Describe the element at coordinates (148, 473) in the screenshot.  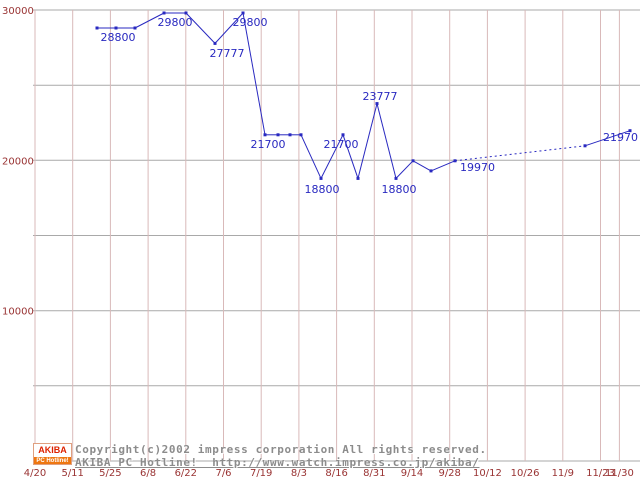
I see `x-tick-label: 6/8` at that location.